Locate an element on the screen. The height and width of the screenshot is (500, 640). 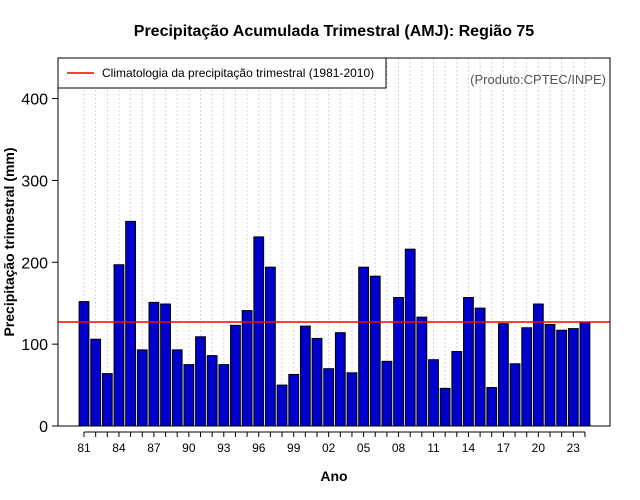
x-tick-label-93: 93 is located at coordinates (224, 448).